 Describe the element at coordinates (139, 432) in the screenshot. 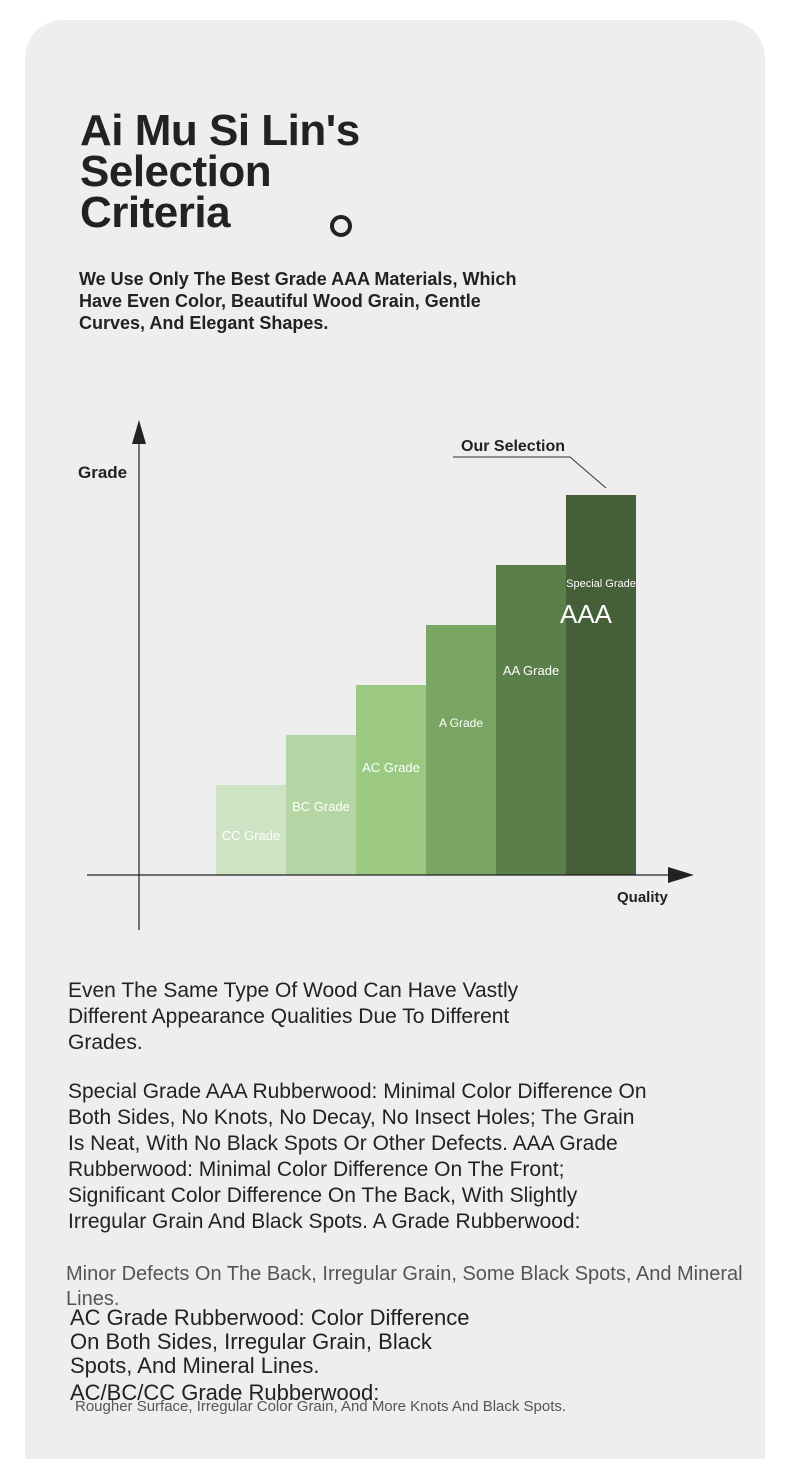

I see `y-axis-arrow` at that location.